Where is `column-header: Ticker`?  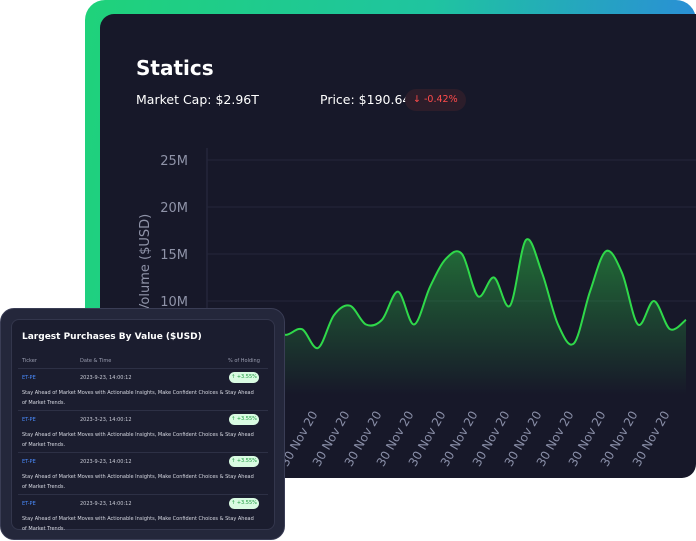 column-header: Ticker is located at coordinates (29, 361).